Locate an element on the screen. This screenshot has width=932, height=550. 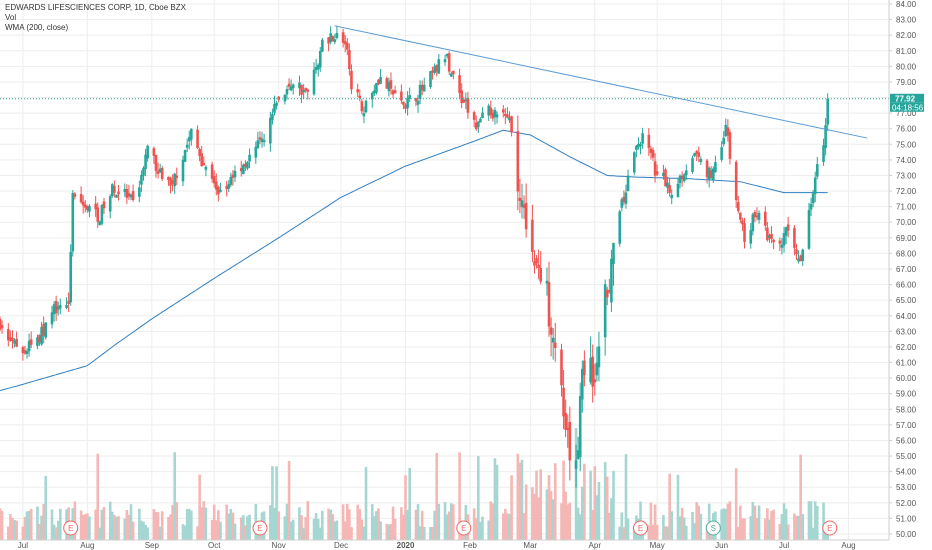
y-tick-label: 72.00 is located at coordinates (906, 191).